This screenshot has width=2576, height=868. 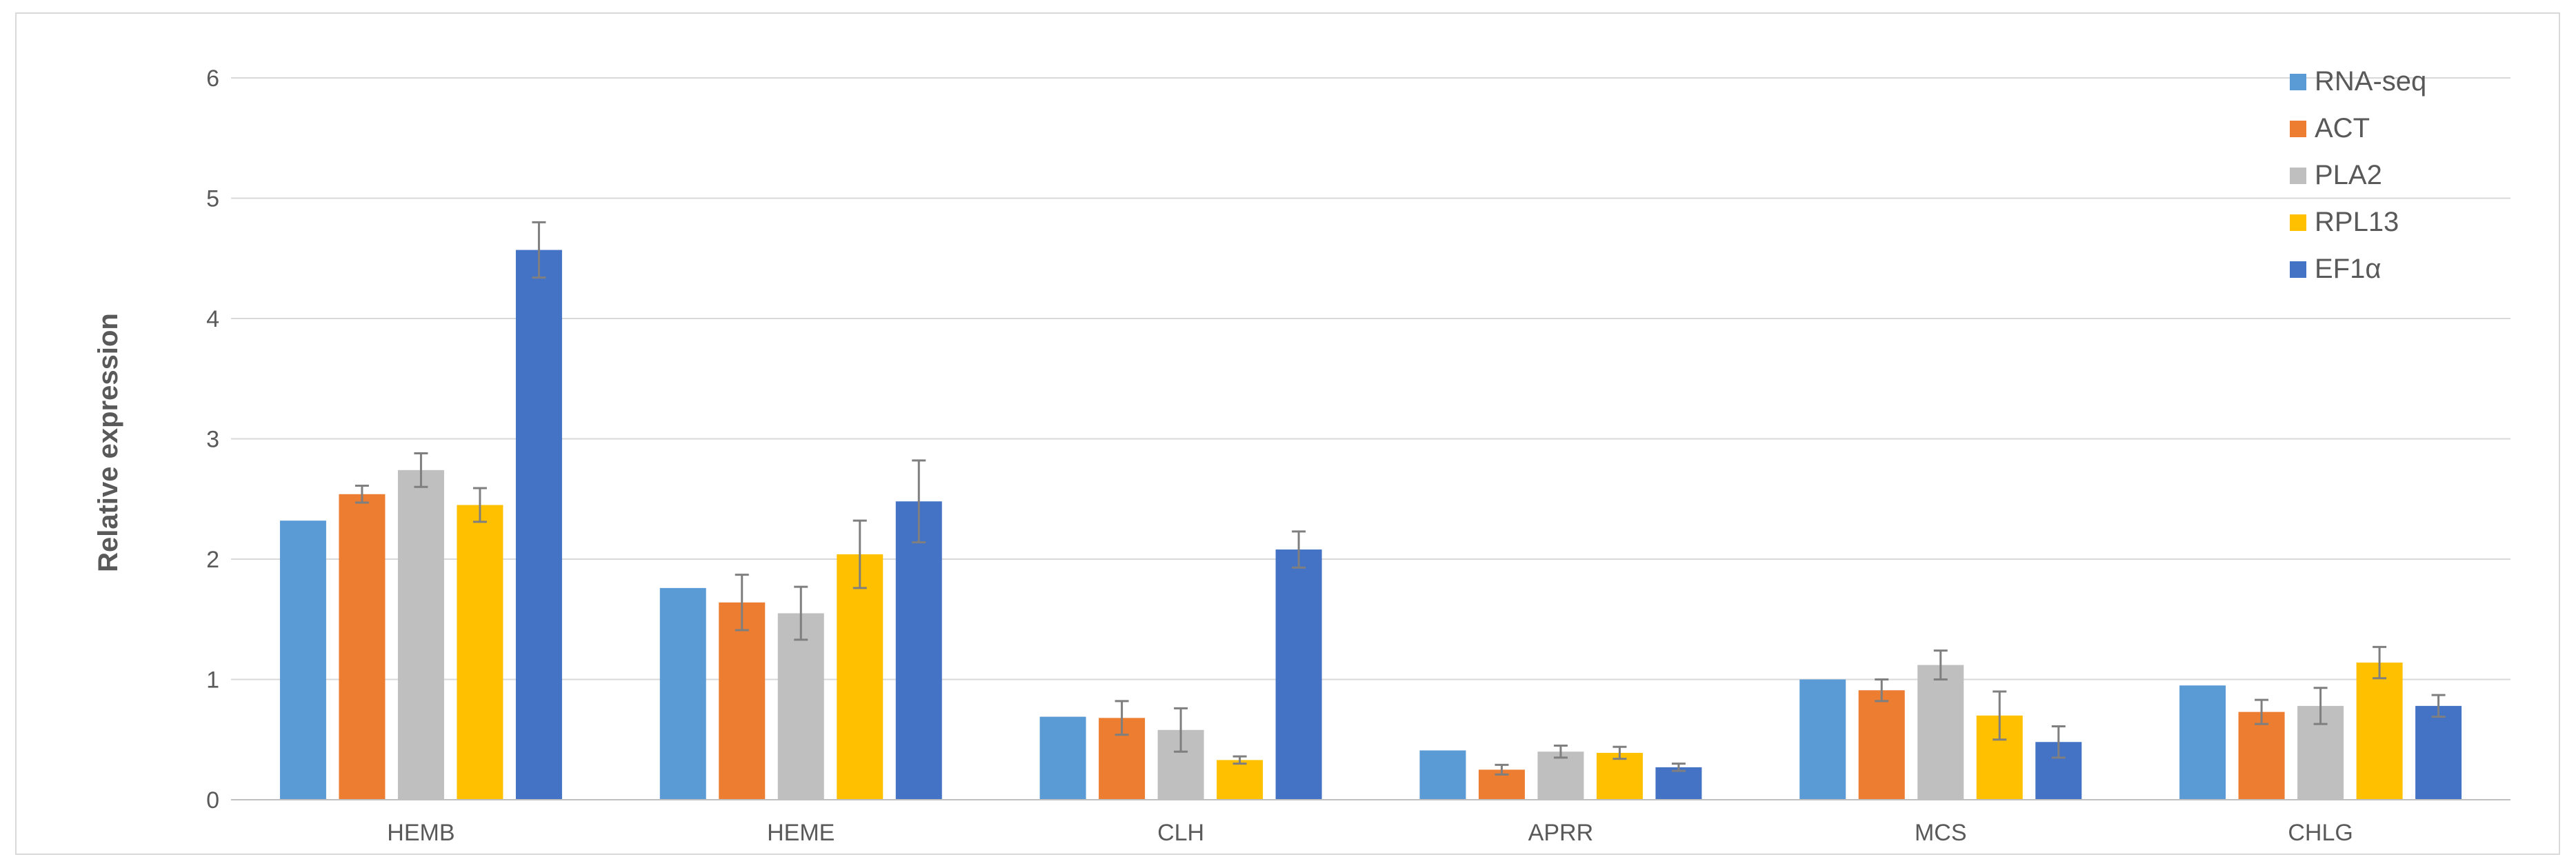 I want to click on legend-label: ACT, so click(x=2342, y=128).